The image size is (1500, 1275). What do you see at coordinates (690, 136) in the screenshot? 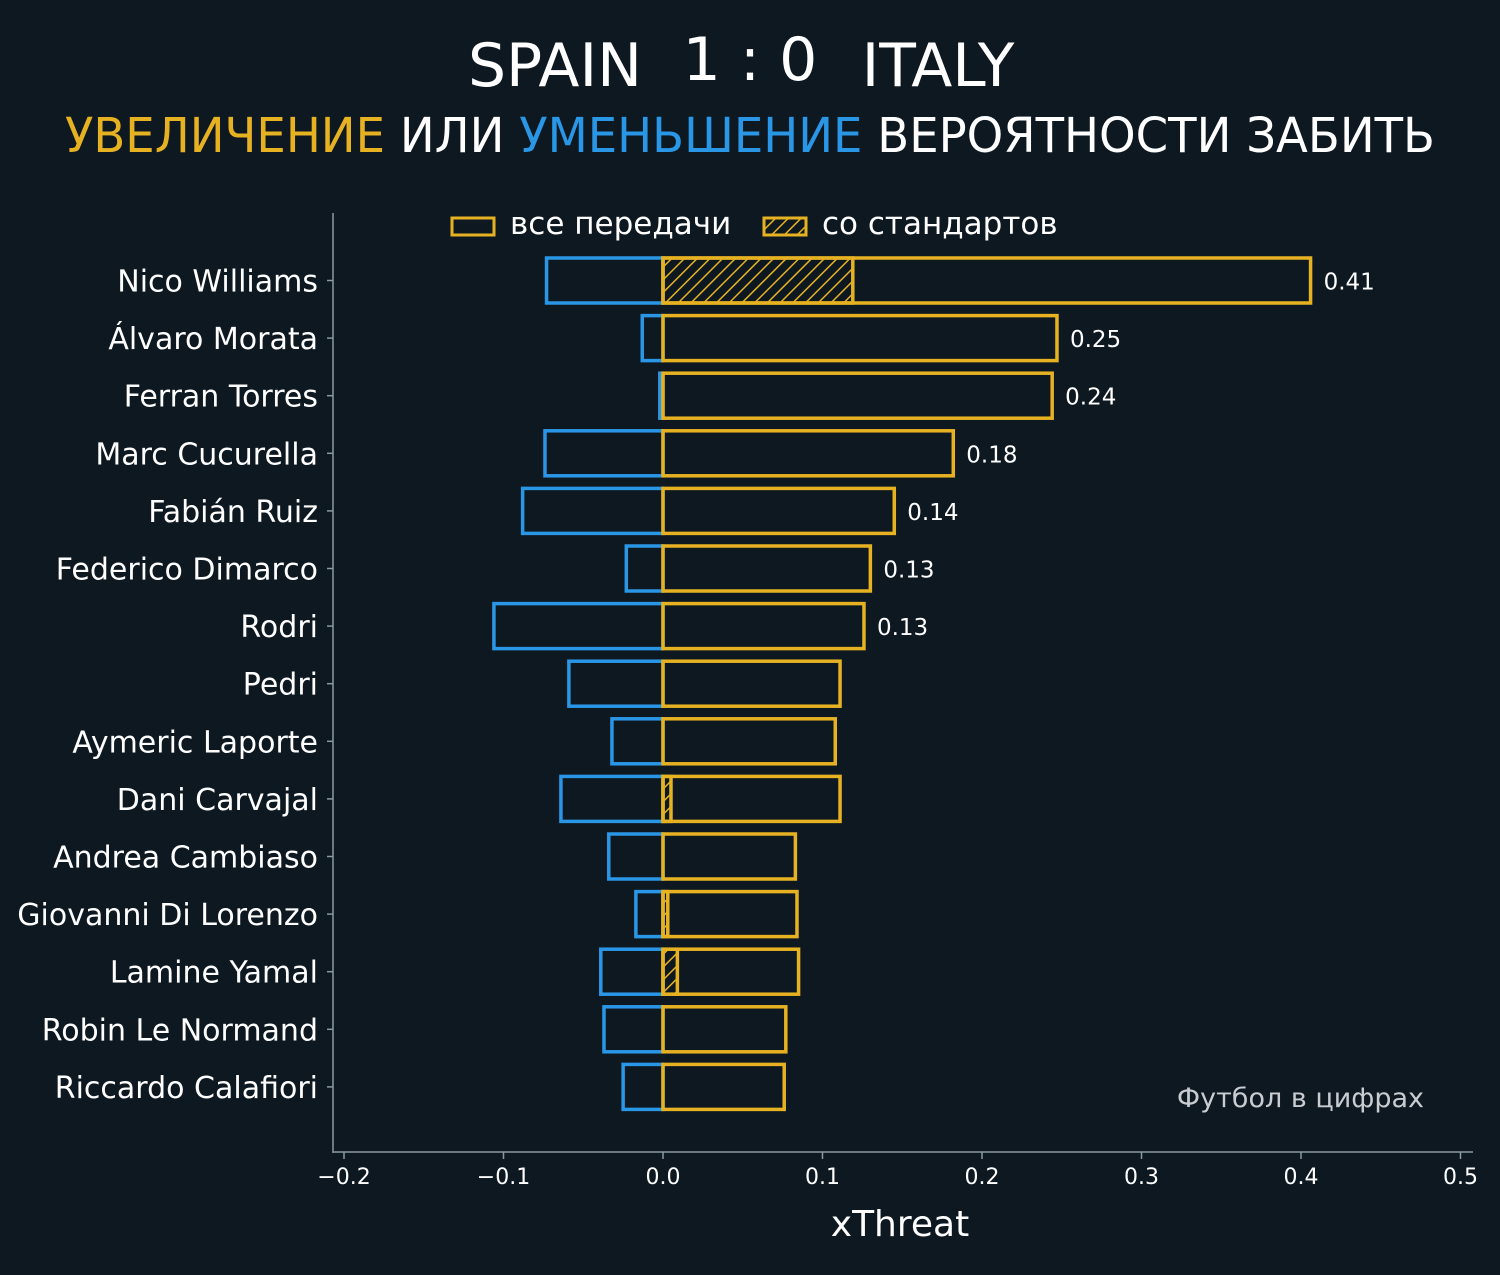
I see `subtitle-decrease: УМЕНЬШЕНИЕ` at bounding box center [690, 136].